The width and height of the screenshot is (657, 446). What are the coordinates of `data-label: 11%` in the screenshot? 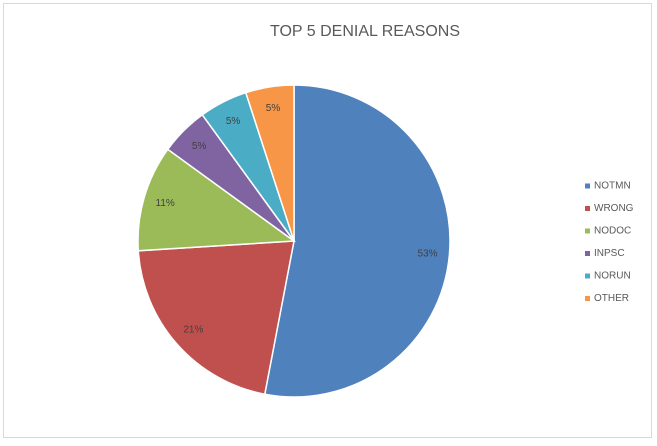 It's located at (165, 203).